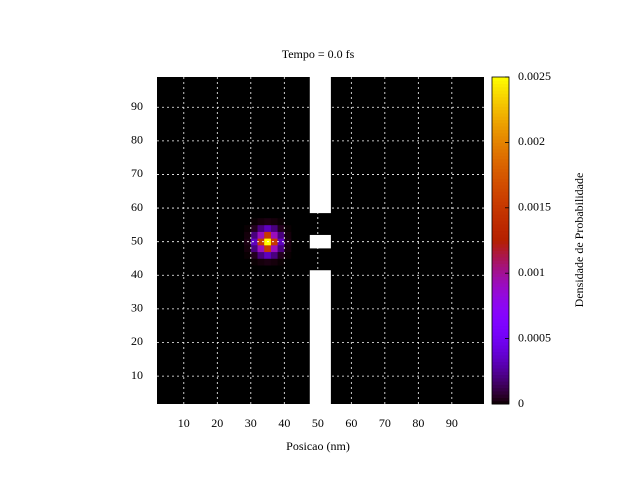  What do you see at coordinates (137, 308) in the screenshot?
I see `y-tick-label: 30` at bounding box center [137, 308].